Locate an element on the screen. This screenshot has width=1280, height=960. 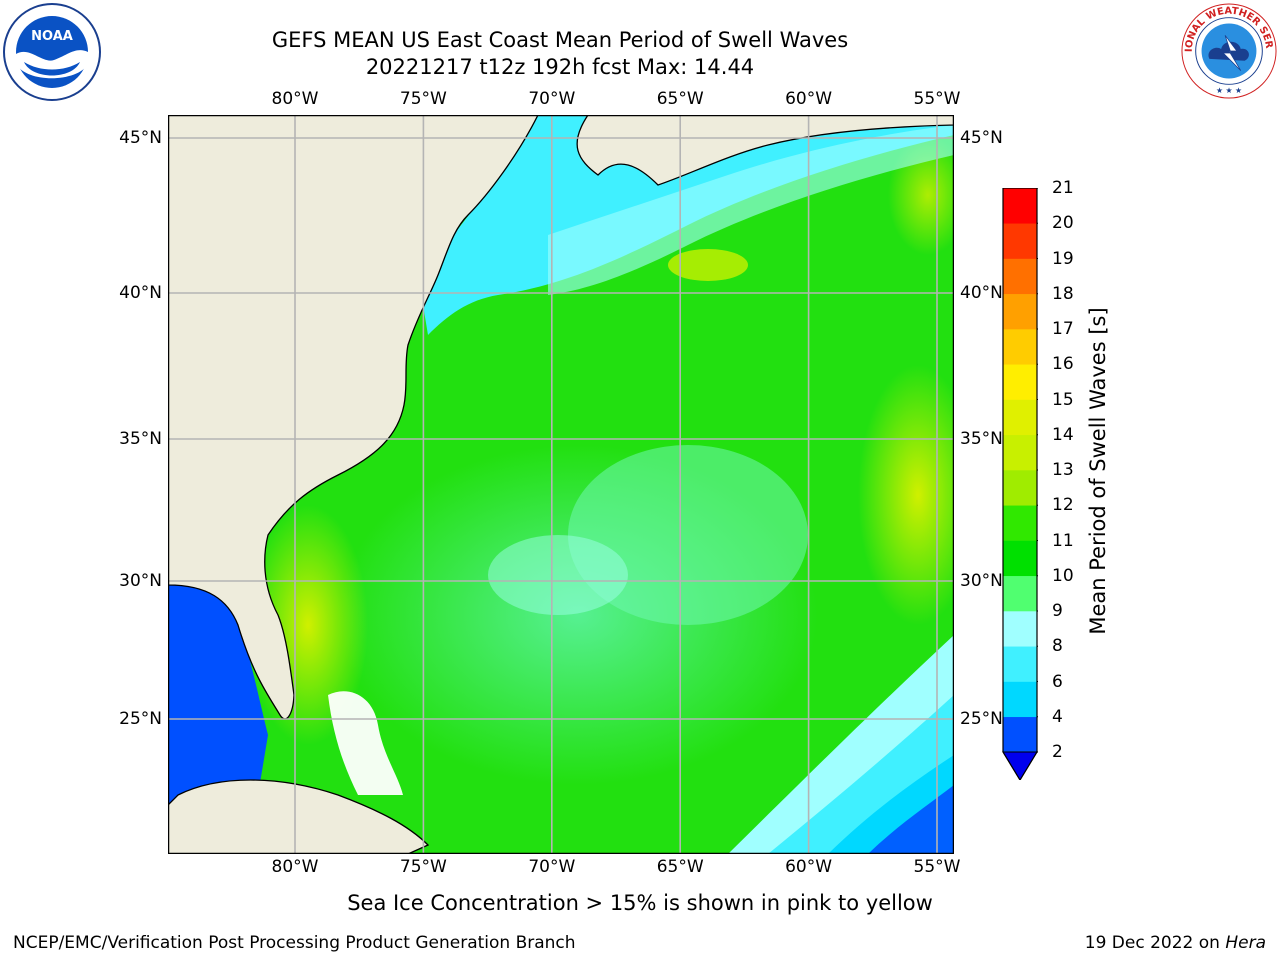
colorbar-level-label: 16 is located at coordinates (1063, 364).